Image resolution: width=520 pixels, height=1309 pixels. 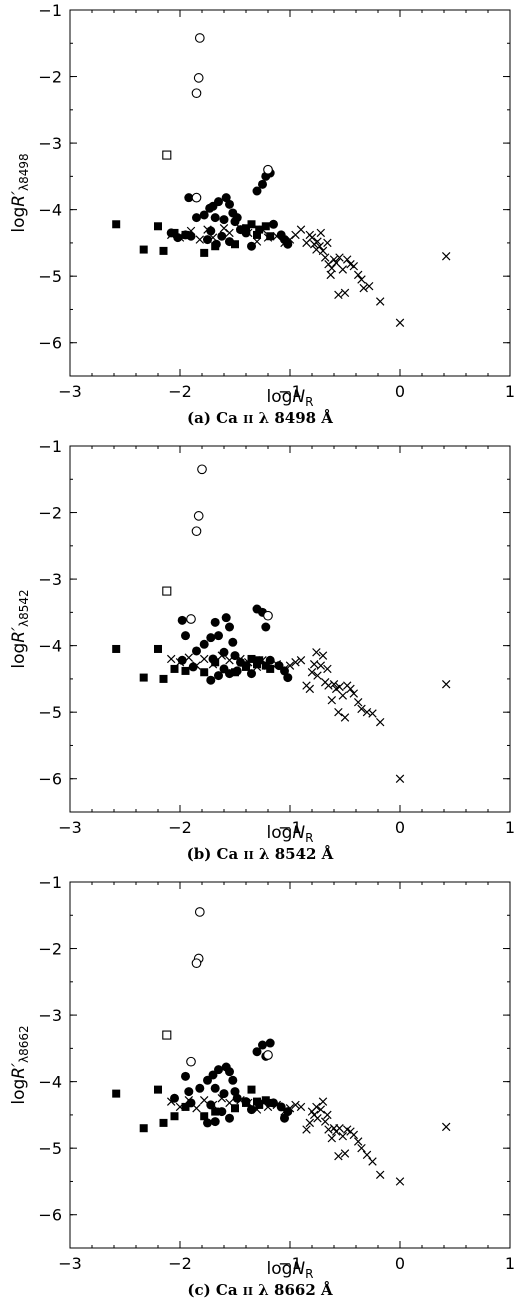 I want to click on caption-c-suffix: λ 8662 Å, so click(x=293, y=1290).